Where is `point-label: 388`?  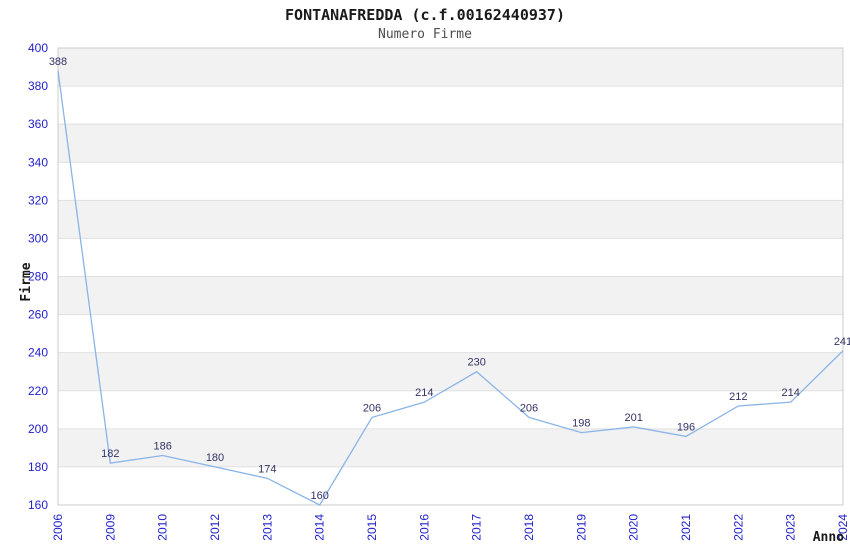 point-label: 388 is located at coordinates (58, 62).